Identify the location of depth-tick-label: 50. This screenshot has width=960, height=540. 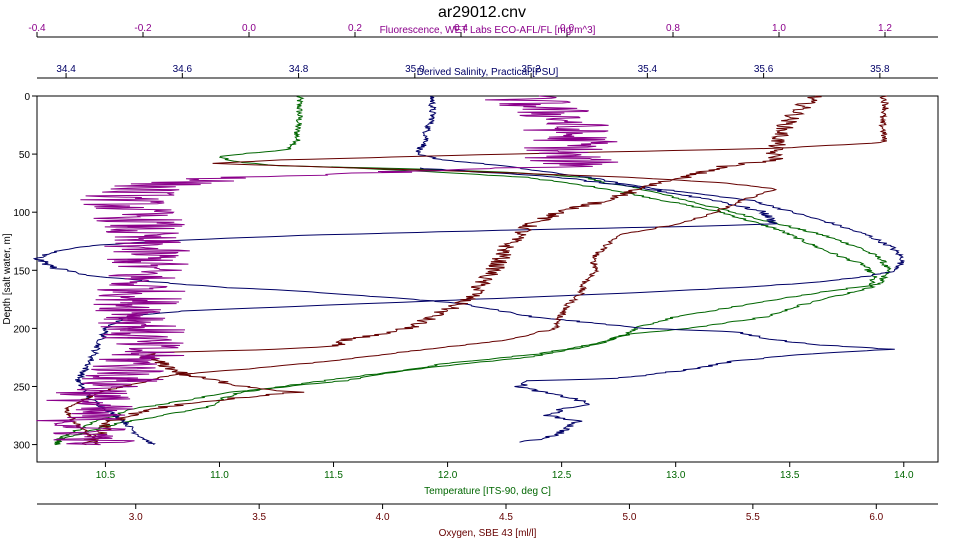
(25, 155).